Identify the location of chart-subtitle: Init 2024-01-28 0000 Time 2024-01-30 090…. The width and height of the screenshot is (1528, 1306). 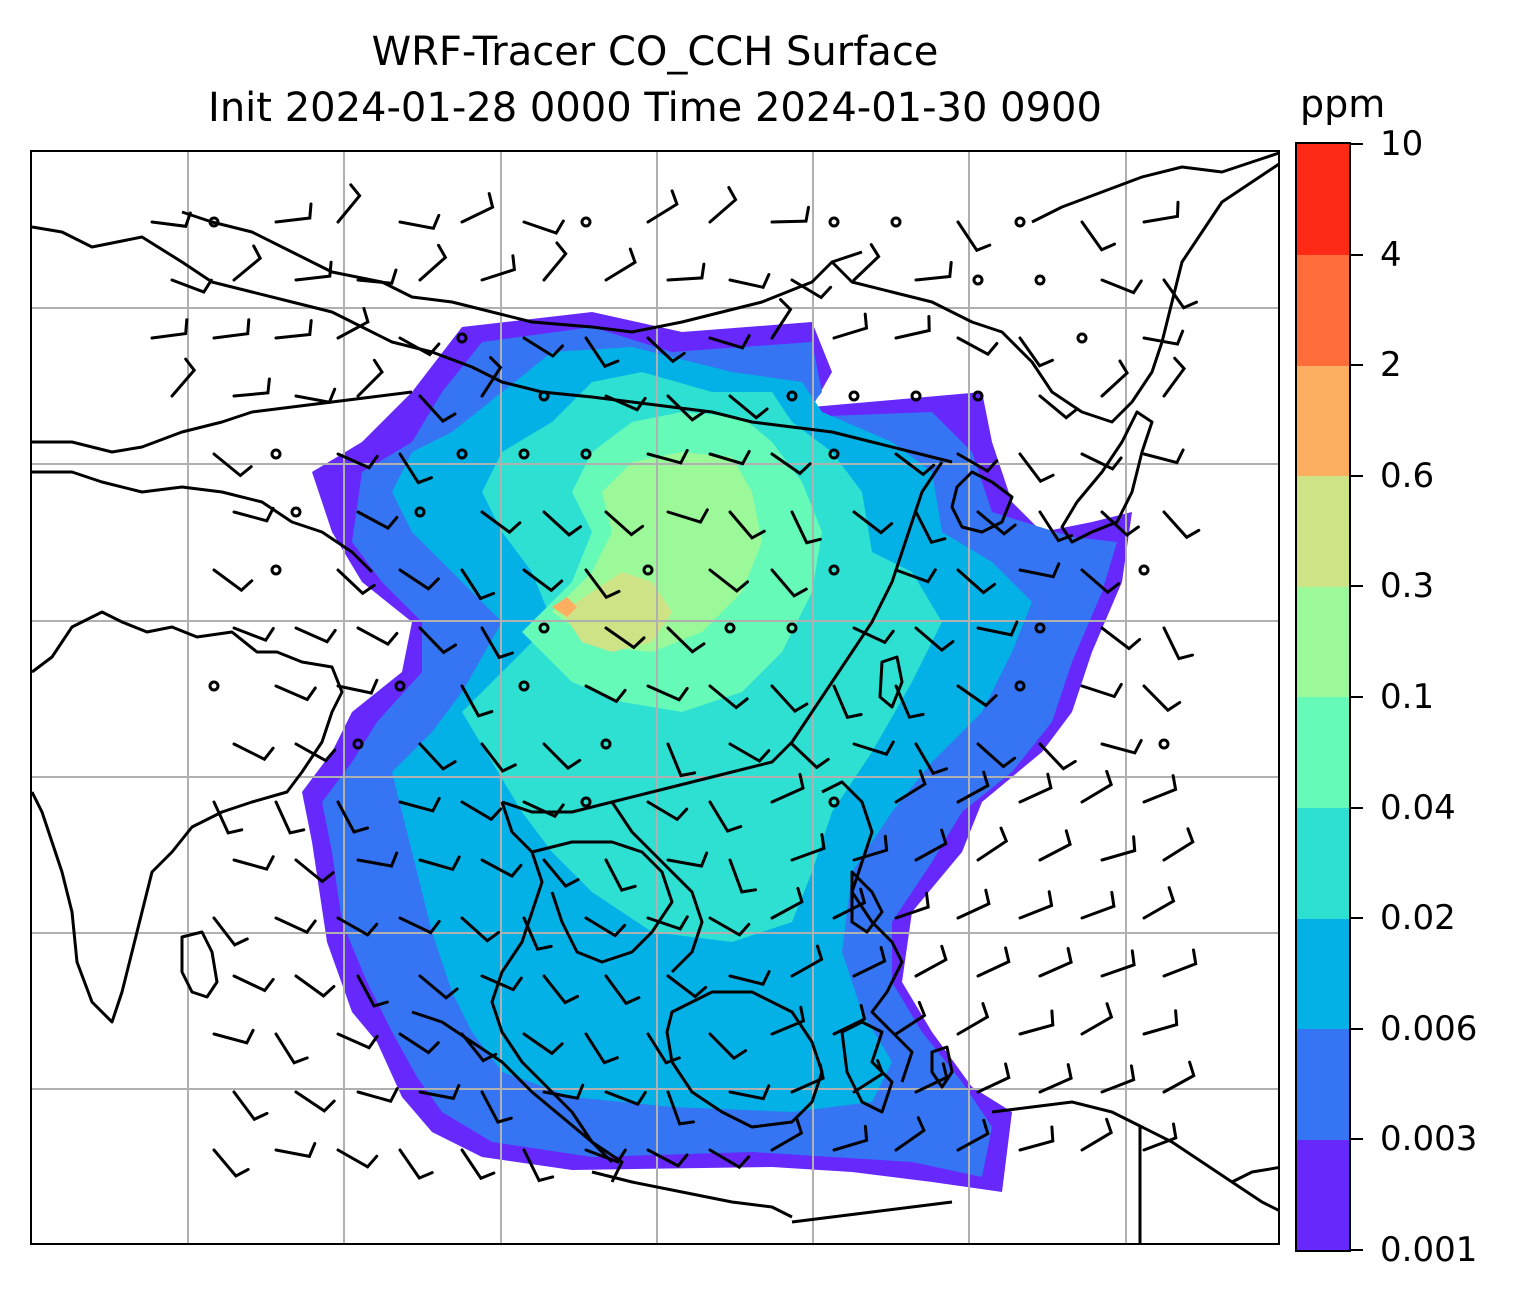
(655, 108).